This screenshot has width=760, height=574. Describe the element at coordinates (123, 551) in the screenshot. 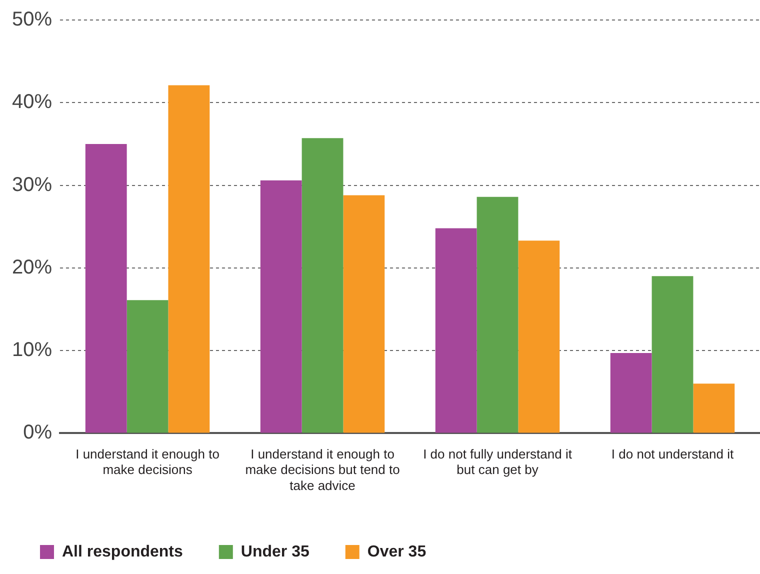

I see `legend-label: All respondents` at that location.